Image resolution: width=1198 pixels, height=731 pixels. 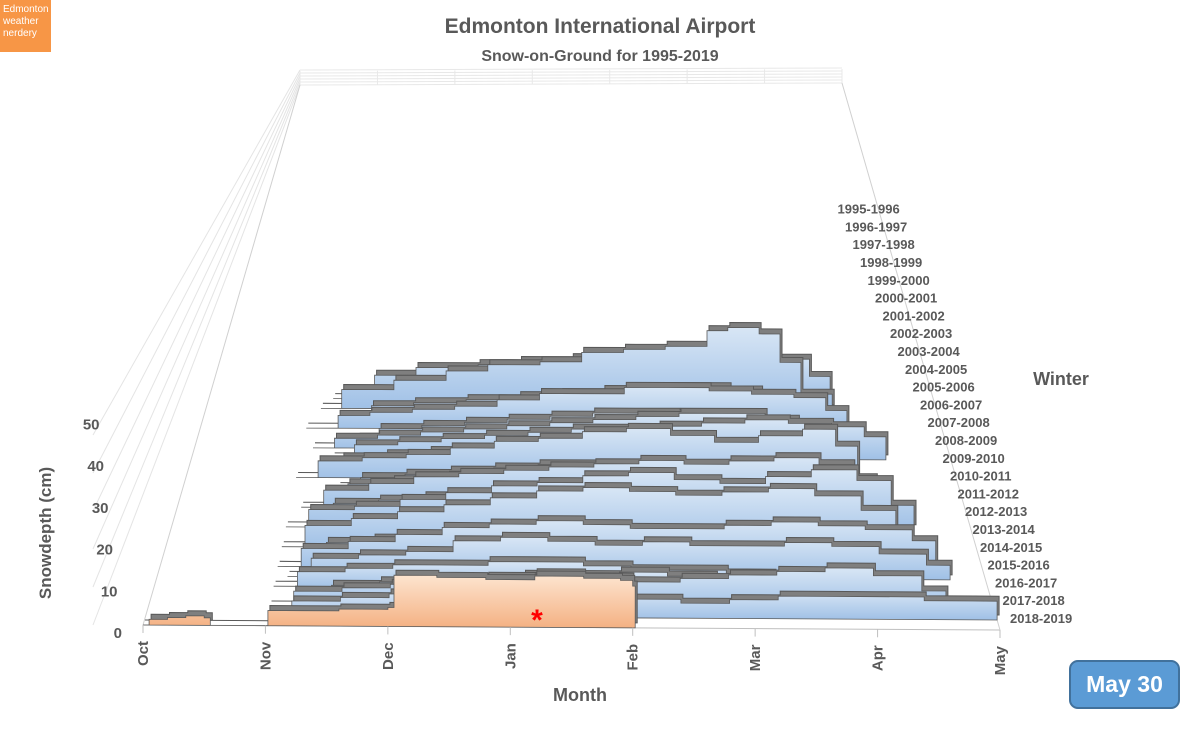 What do you see at coordinates (100, 508) in the screenshot?
I see `y-tick-label: 30` at bounding box center [100, 508].